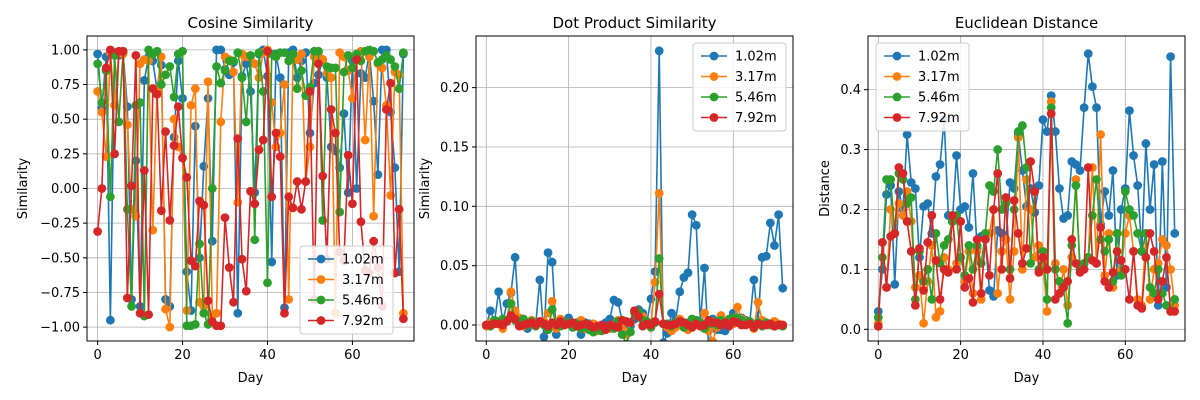 Image resolution: width=1200 pixels, height=400 pixels. Describe the element at coordinates (850, 270) in the screenshot. I see `y-tick-label: 0.1` at that location.